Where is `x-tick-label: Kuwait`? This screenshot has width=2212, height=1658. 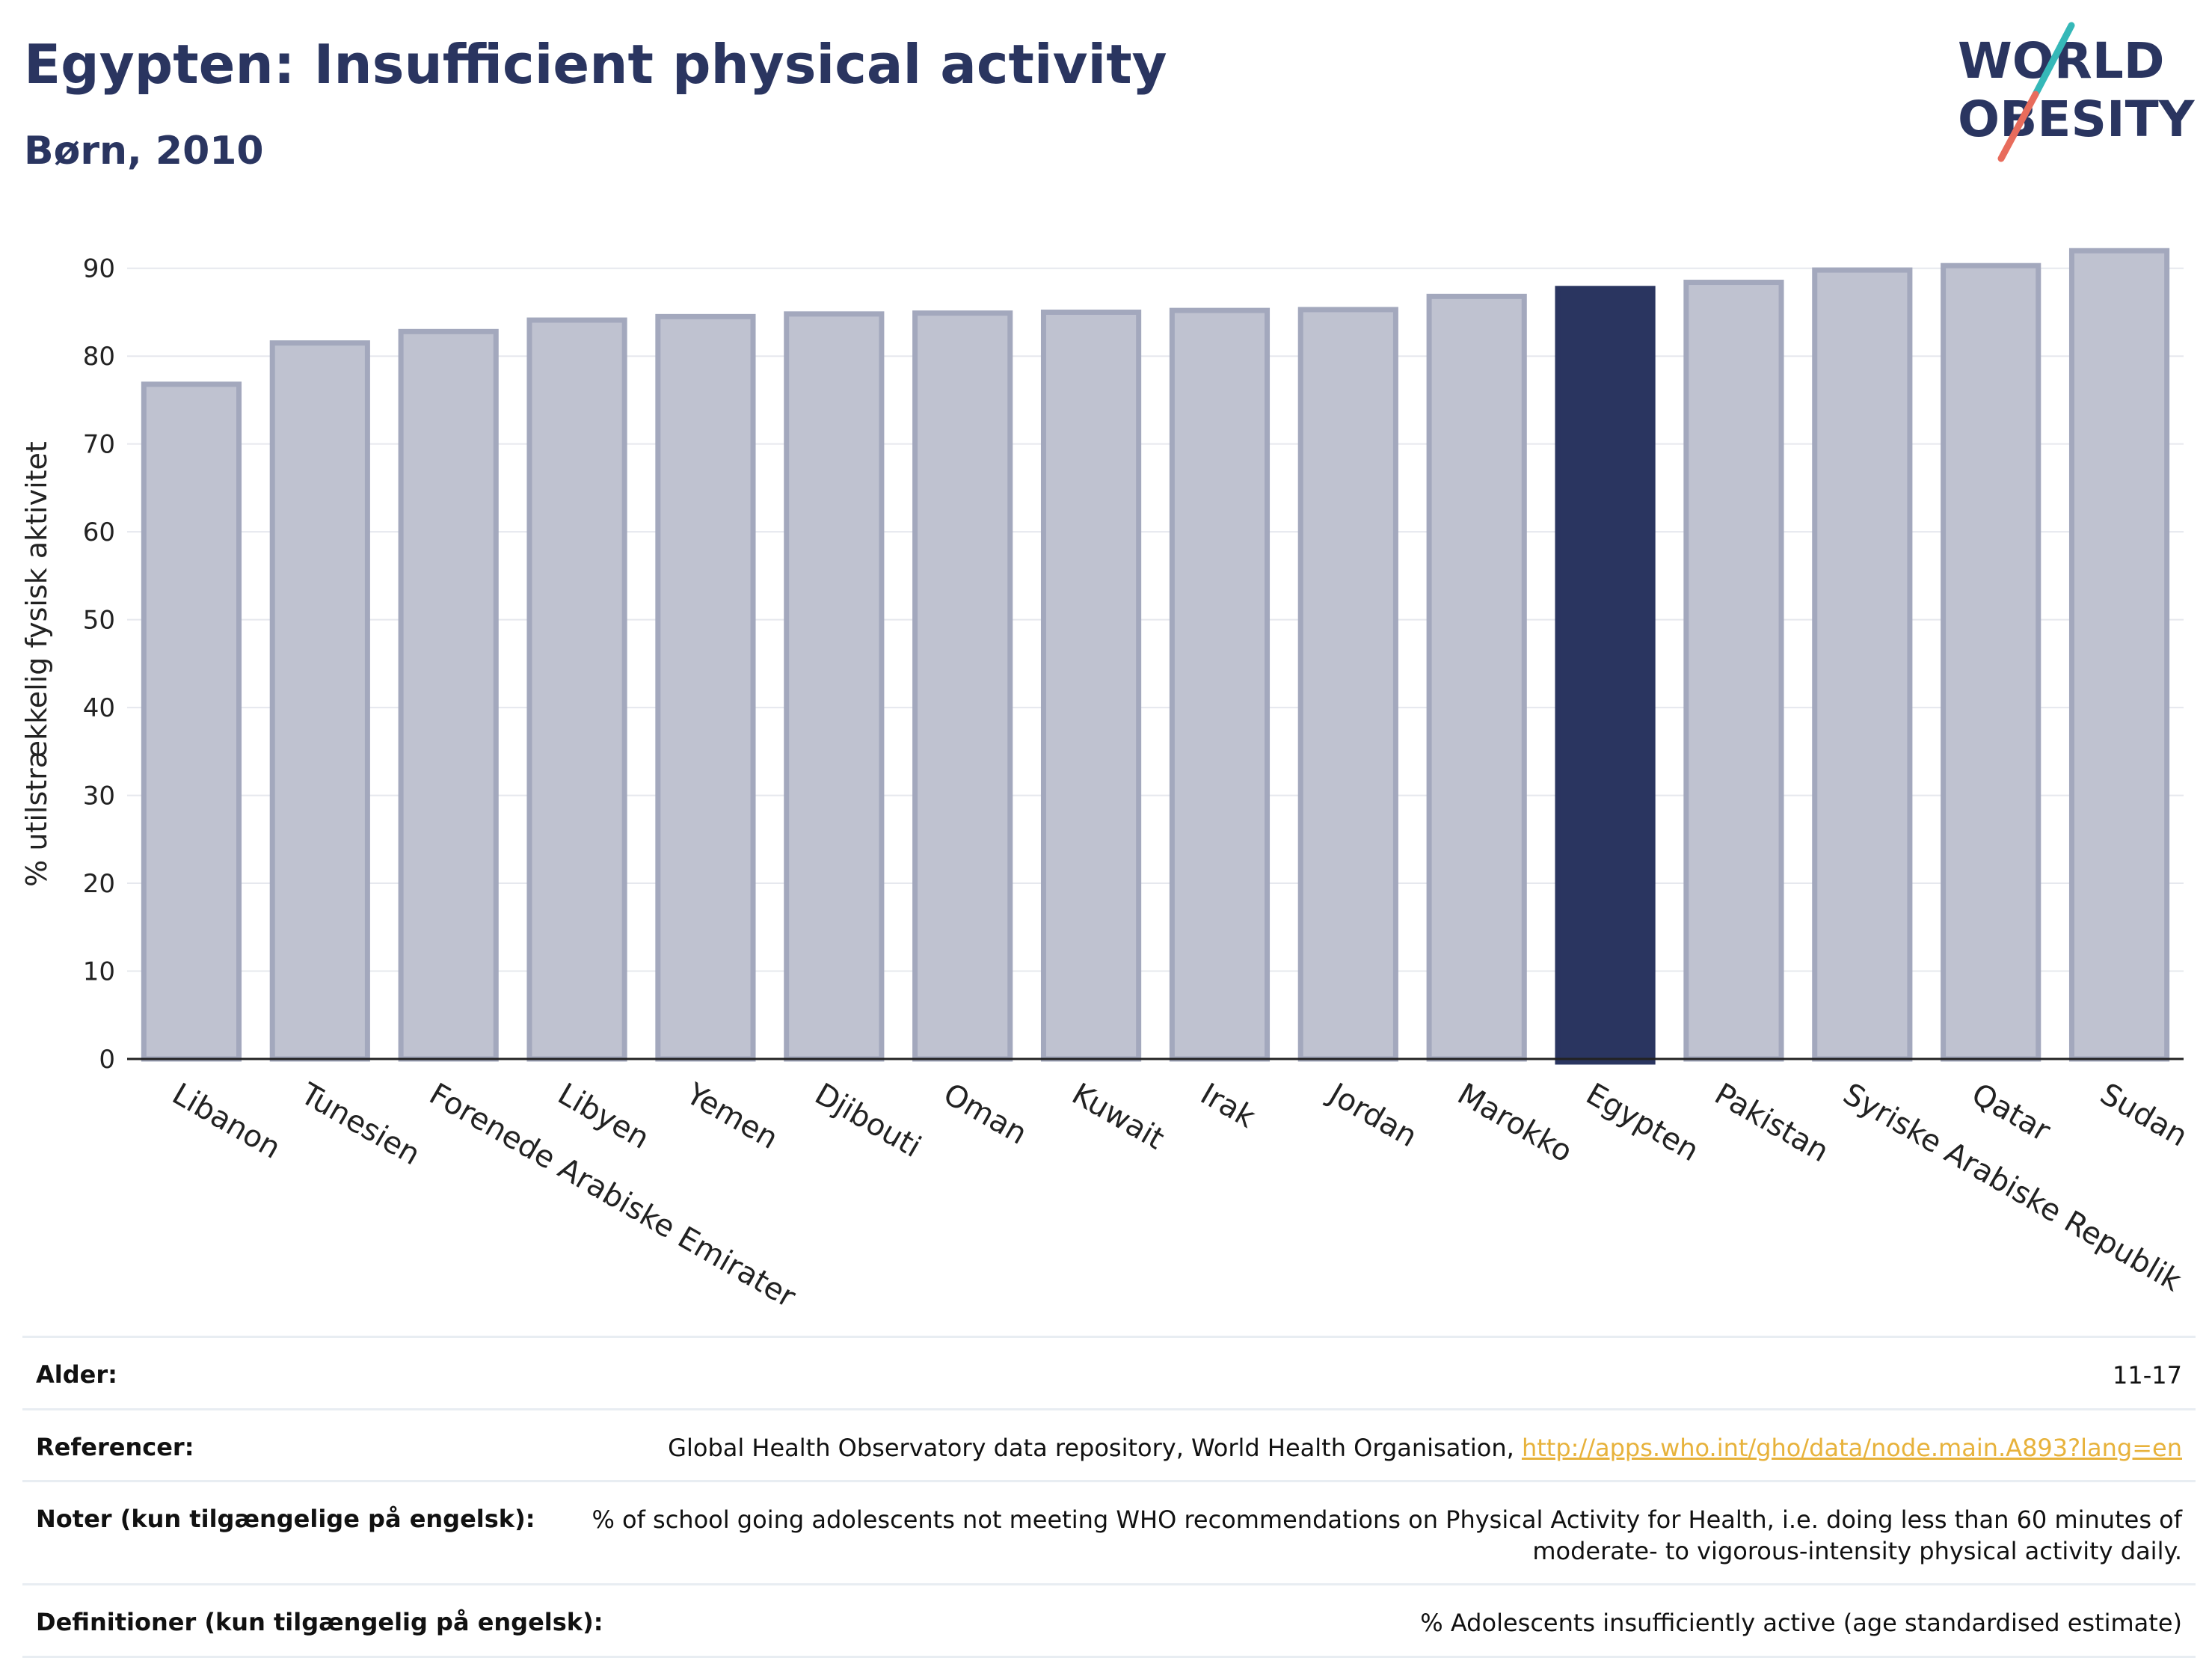 x-tick-label: Kuwait is located at coordinates (1118, 1117).